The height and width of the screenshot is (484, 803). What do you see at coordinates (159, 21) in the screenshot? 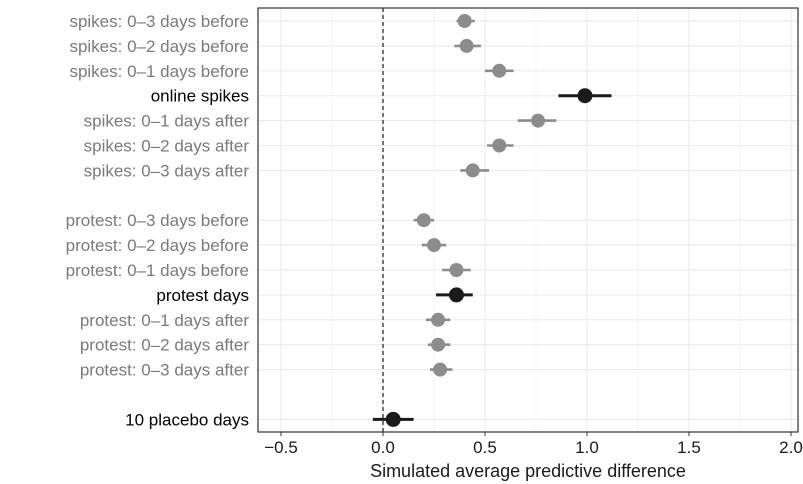
I see `y-tick-label: spikes: 0–3 days before` at bounding box center [159, 21].